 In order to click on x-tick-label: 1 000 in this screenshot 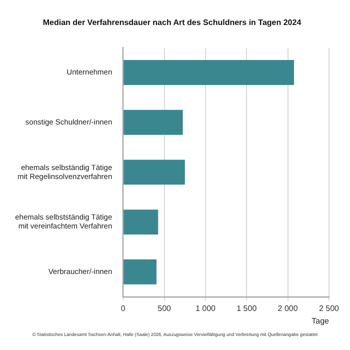, I will do `click(205, 308)`.